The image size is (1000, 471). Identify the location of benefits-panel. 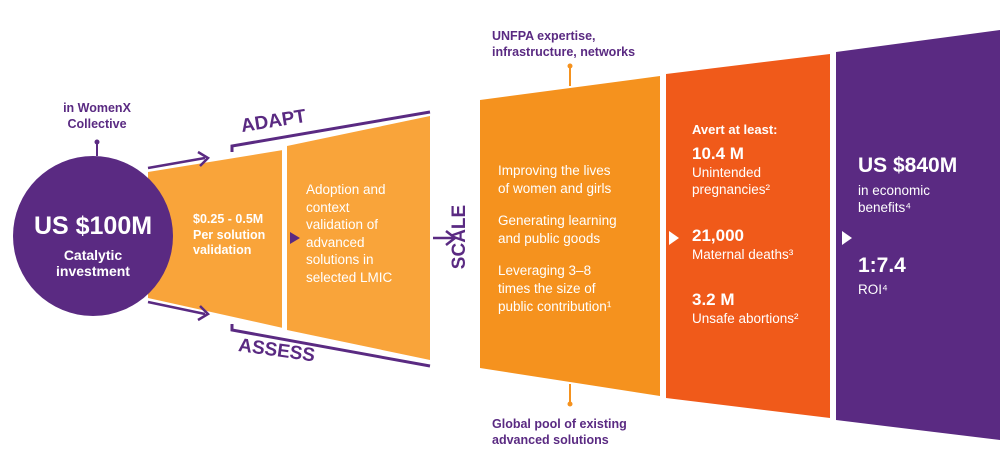
(918, 235).